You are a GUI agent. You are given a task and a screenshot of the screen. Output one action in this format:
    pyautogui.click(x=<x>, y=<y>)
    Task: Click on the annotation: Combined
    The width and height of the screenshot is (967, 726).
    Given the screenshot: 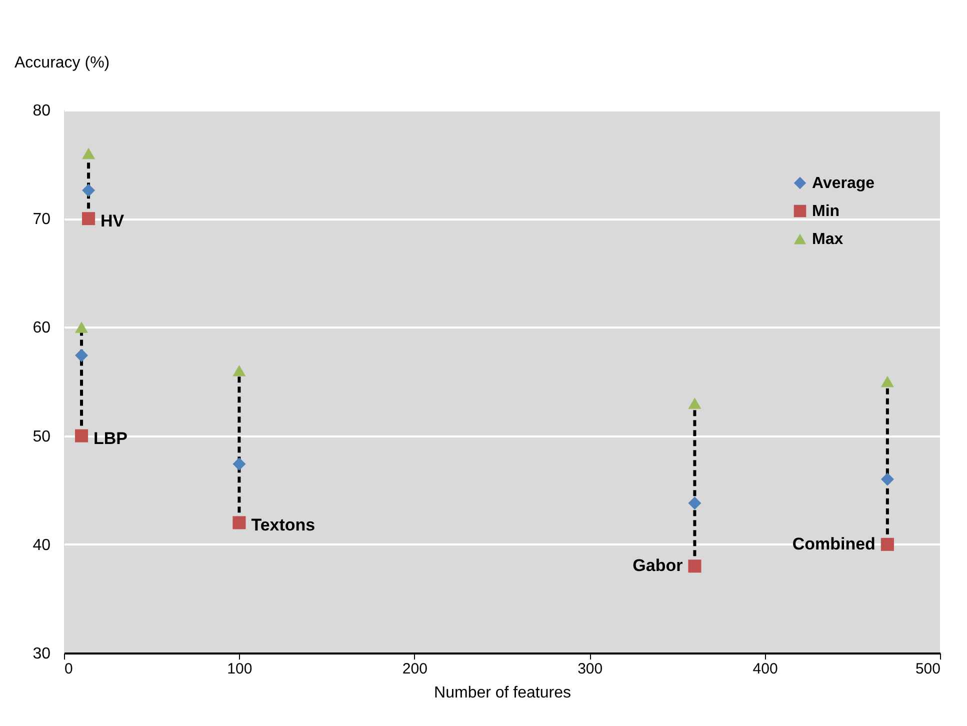 What is the action you would take?
    pyautogui.click(x=834, y=544)
    